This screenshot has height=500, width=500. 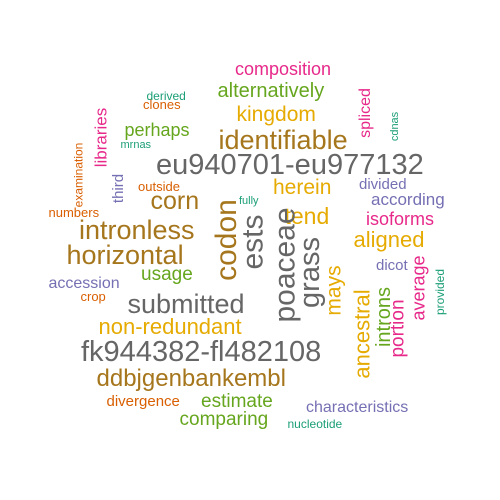 What do you see at coordinates (118, 188) in the screenshot?
I see `word-third: third` at bounding box center [118, 188].